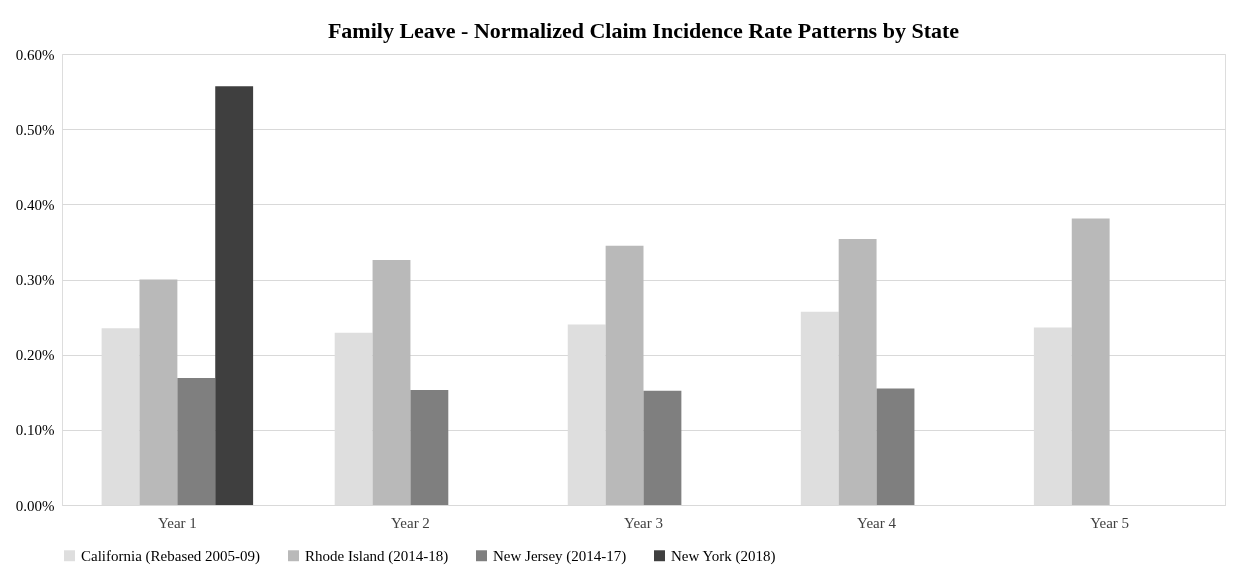  Describe the element at coordinates (35, 505) in the screenshot. I see `y-tick-label: 0.00%` at that location.